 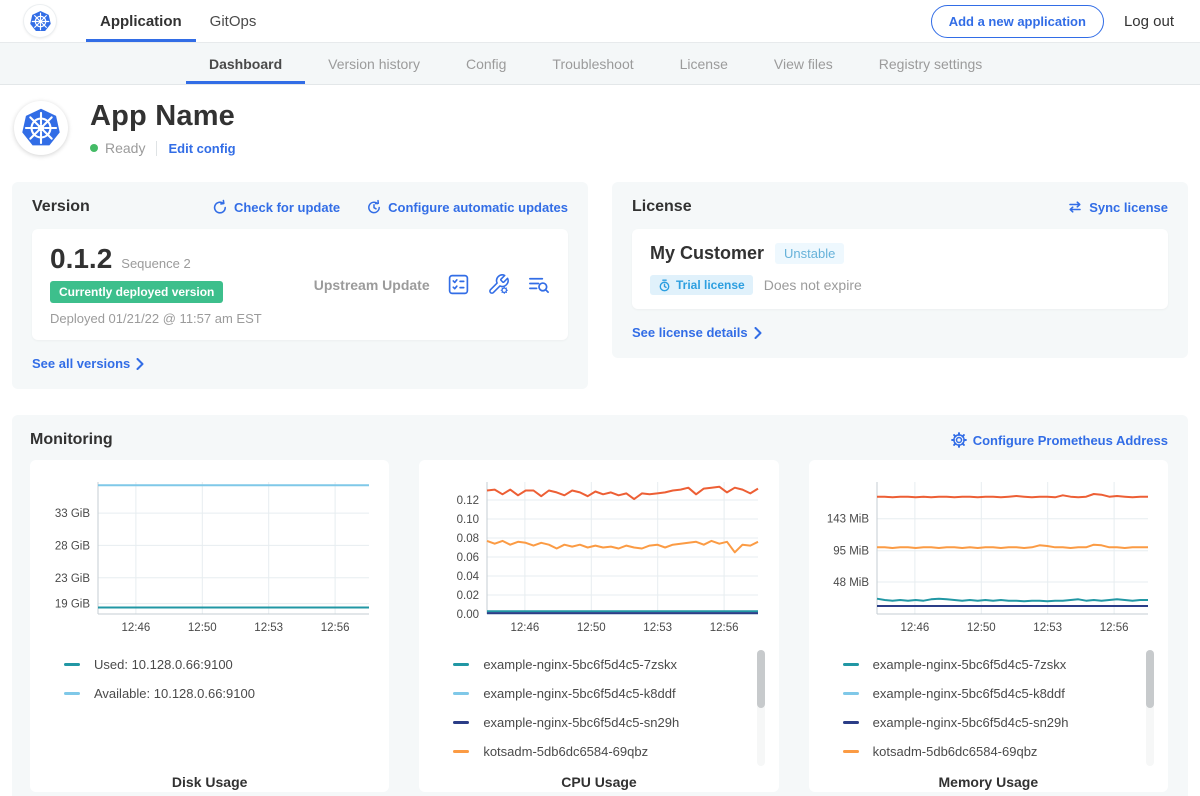 I want to click on topnav-spacer, so click(x=600, y=21).